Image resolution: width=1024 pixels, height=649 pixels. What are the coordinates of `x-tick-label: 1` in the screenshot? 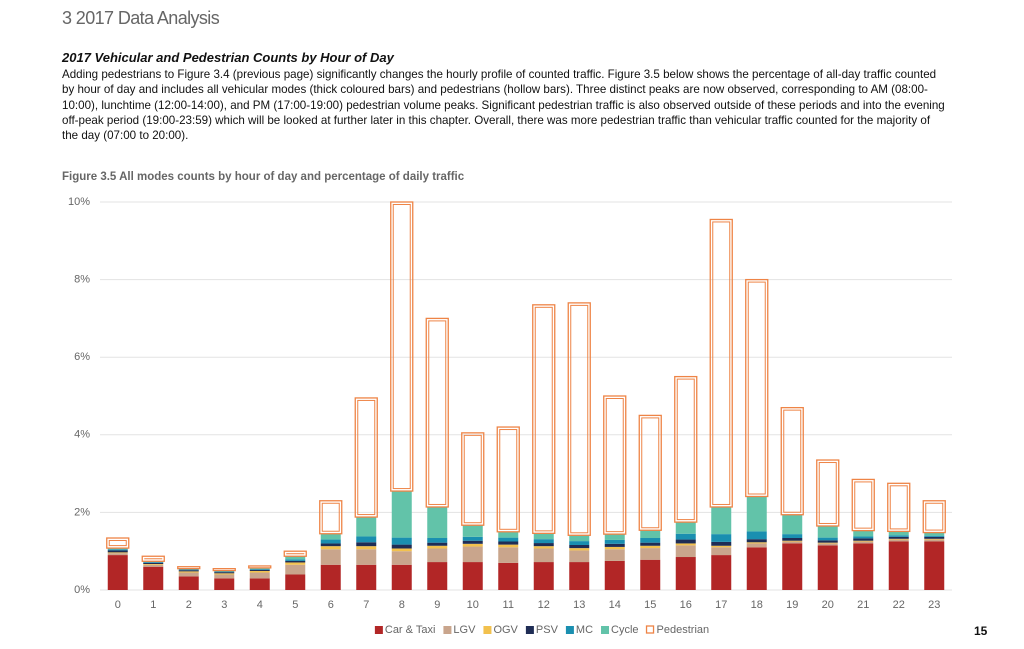 It's located at (153, 605).